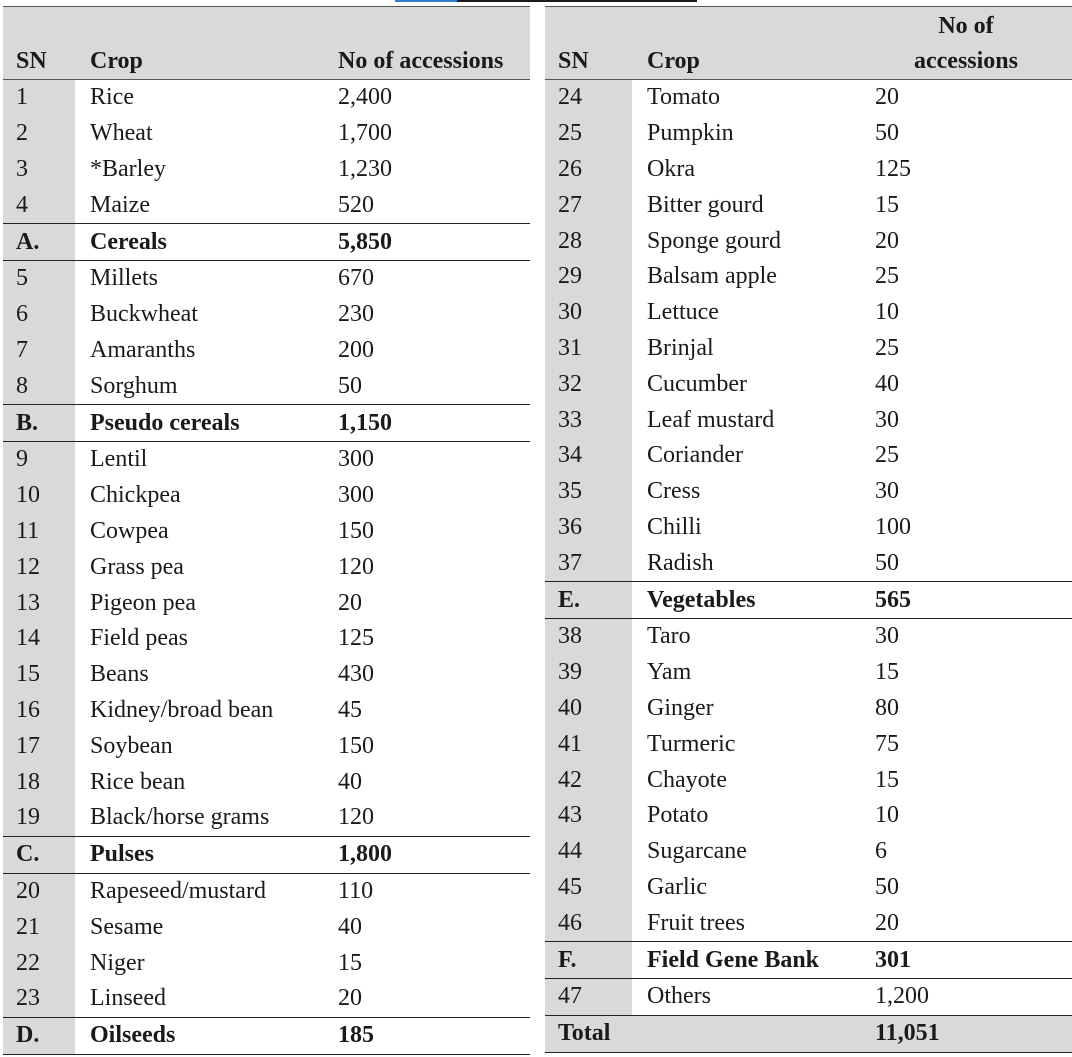  Describe the element at coordinates (119, 674) in the screenshot. I see `crop-cell: Beans` at that location.